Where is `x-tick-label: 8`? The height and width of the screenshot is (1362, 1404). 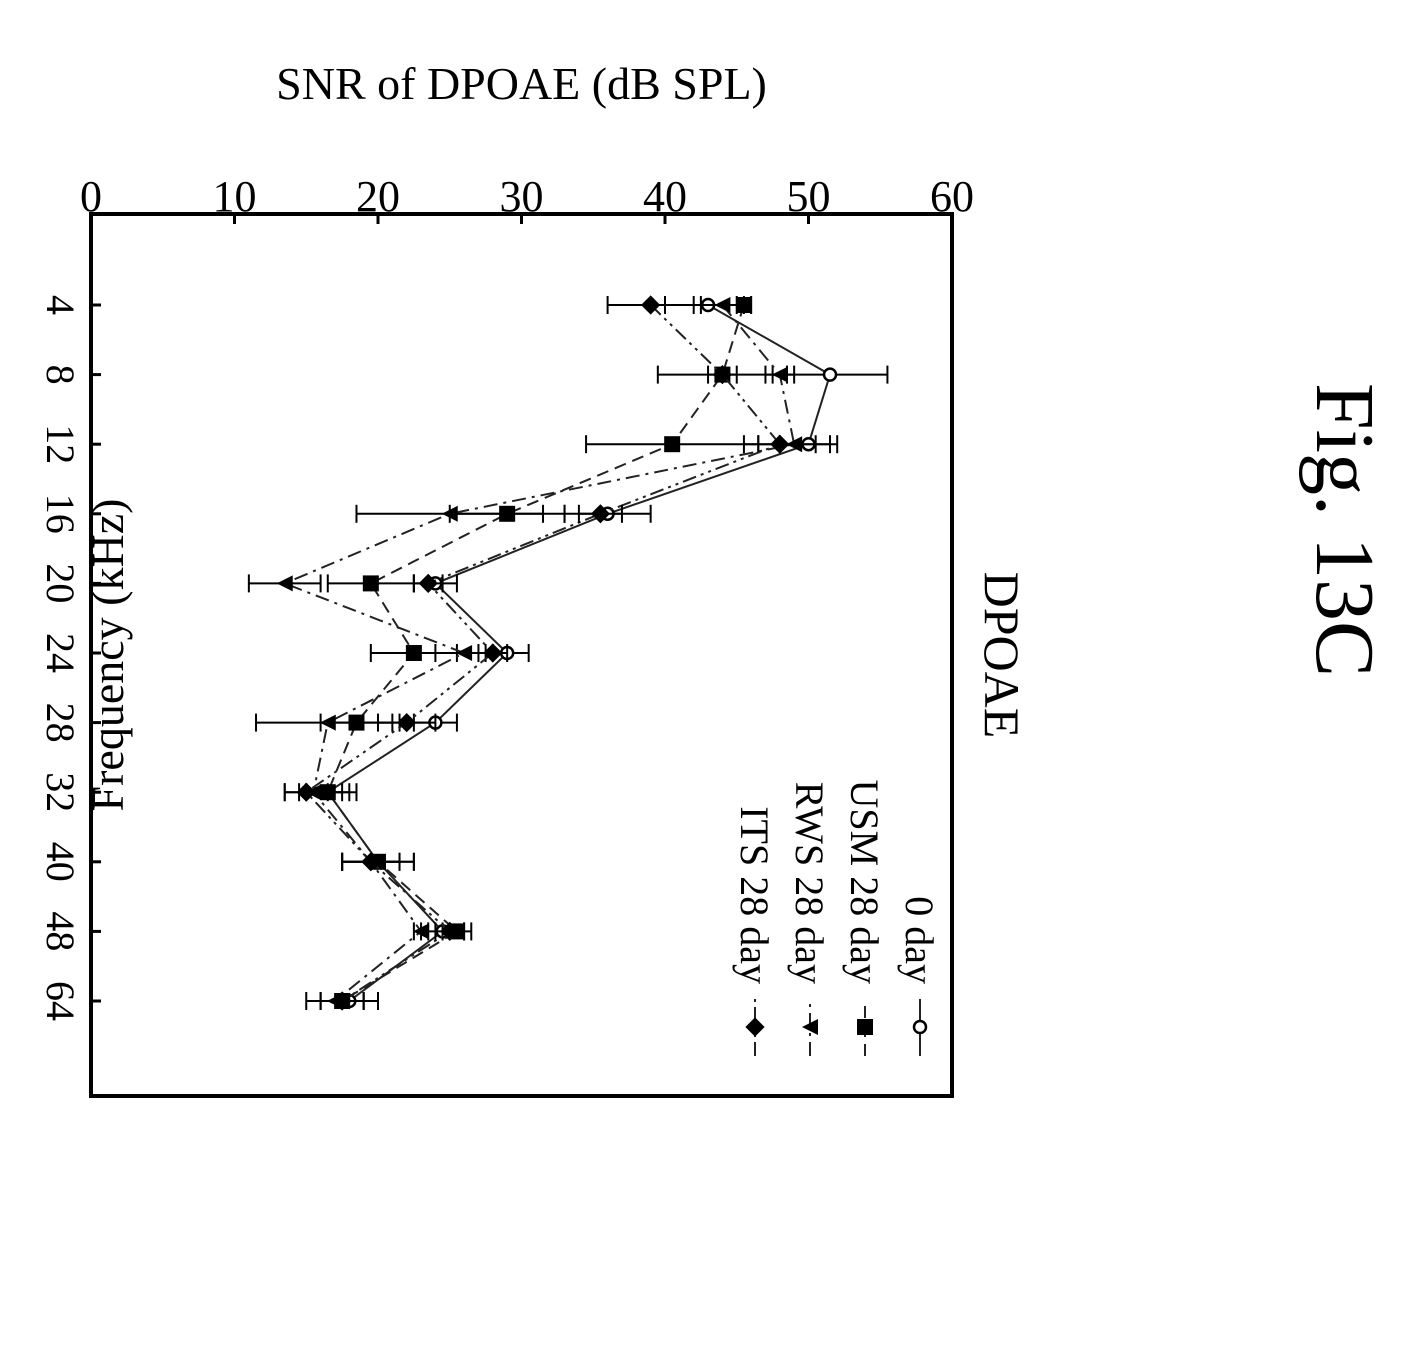
x-tick-label: 8 is located at coordinates (60, 375).